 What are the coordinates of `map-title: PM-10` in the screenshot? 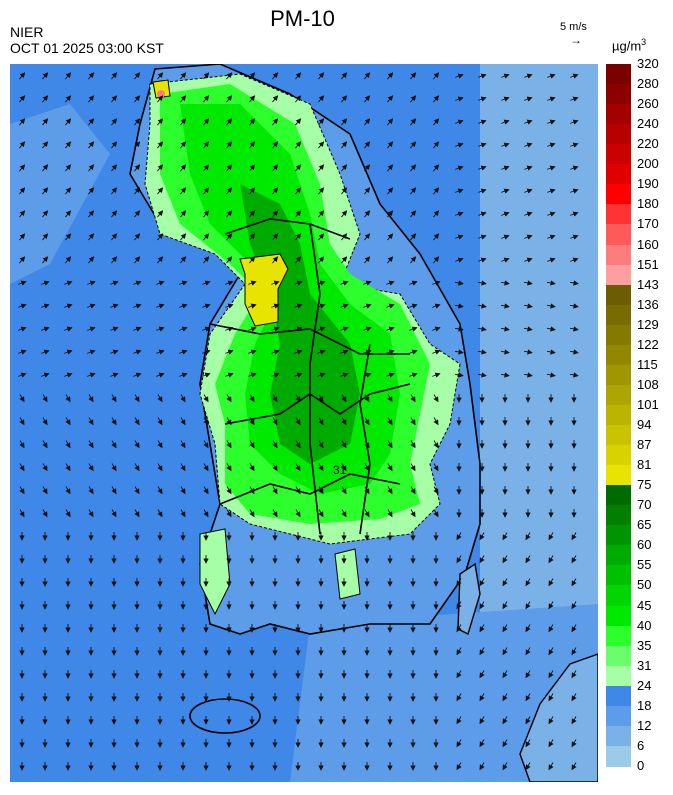 It's located at (302, 18).